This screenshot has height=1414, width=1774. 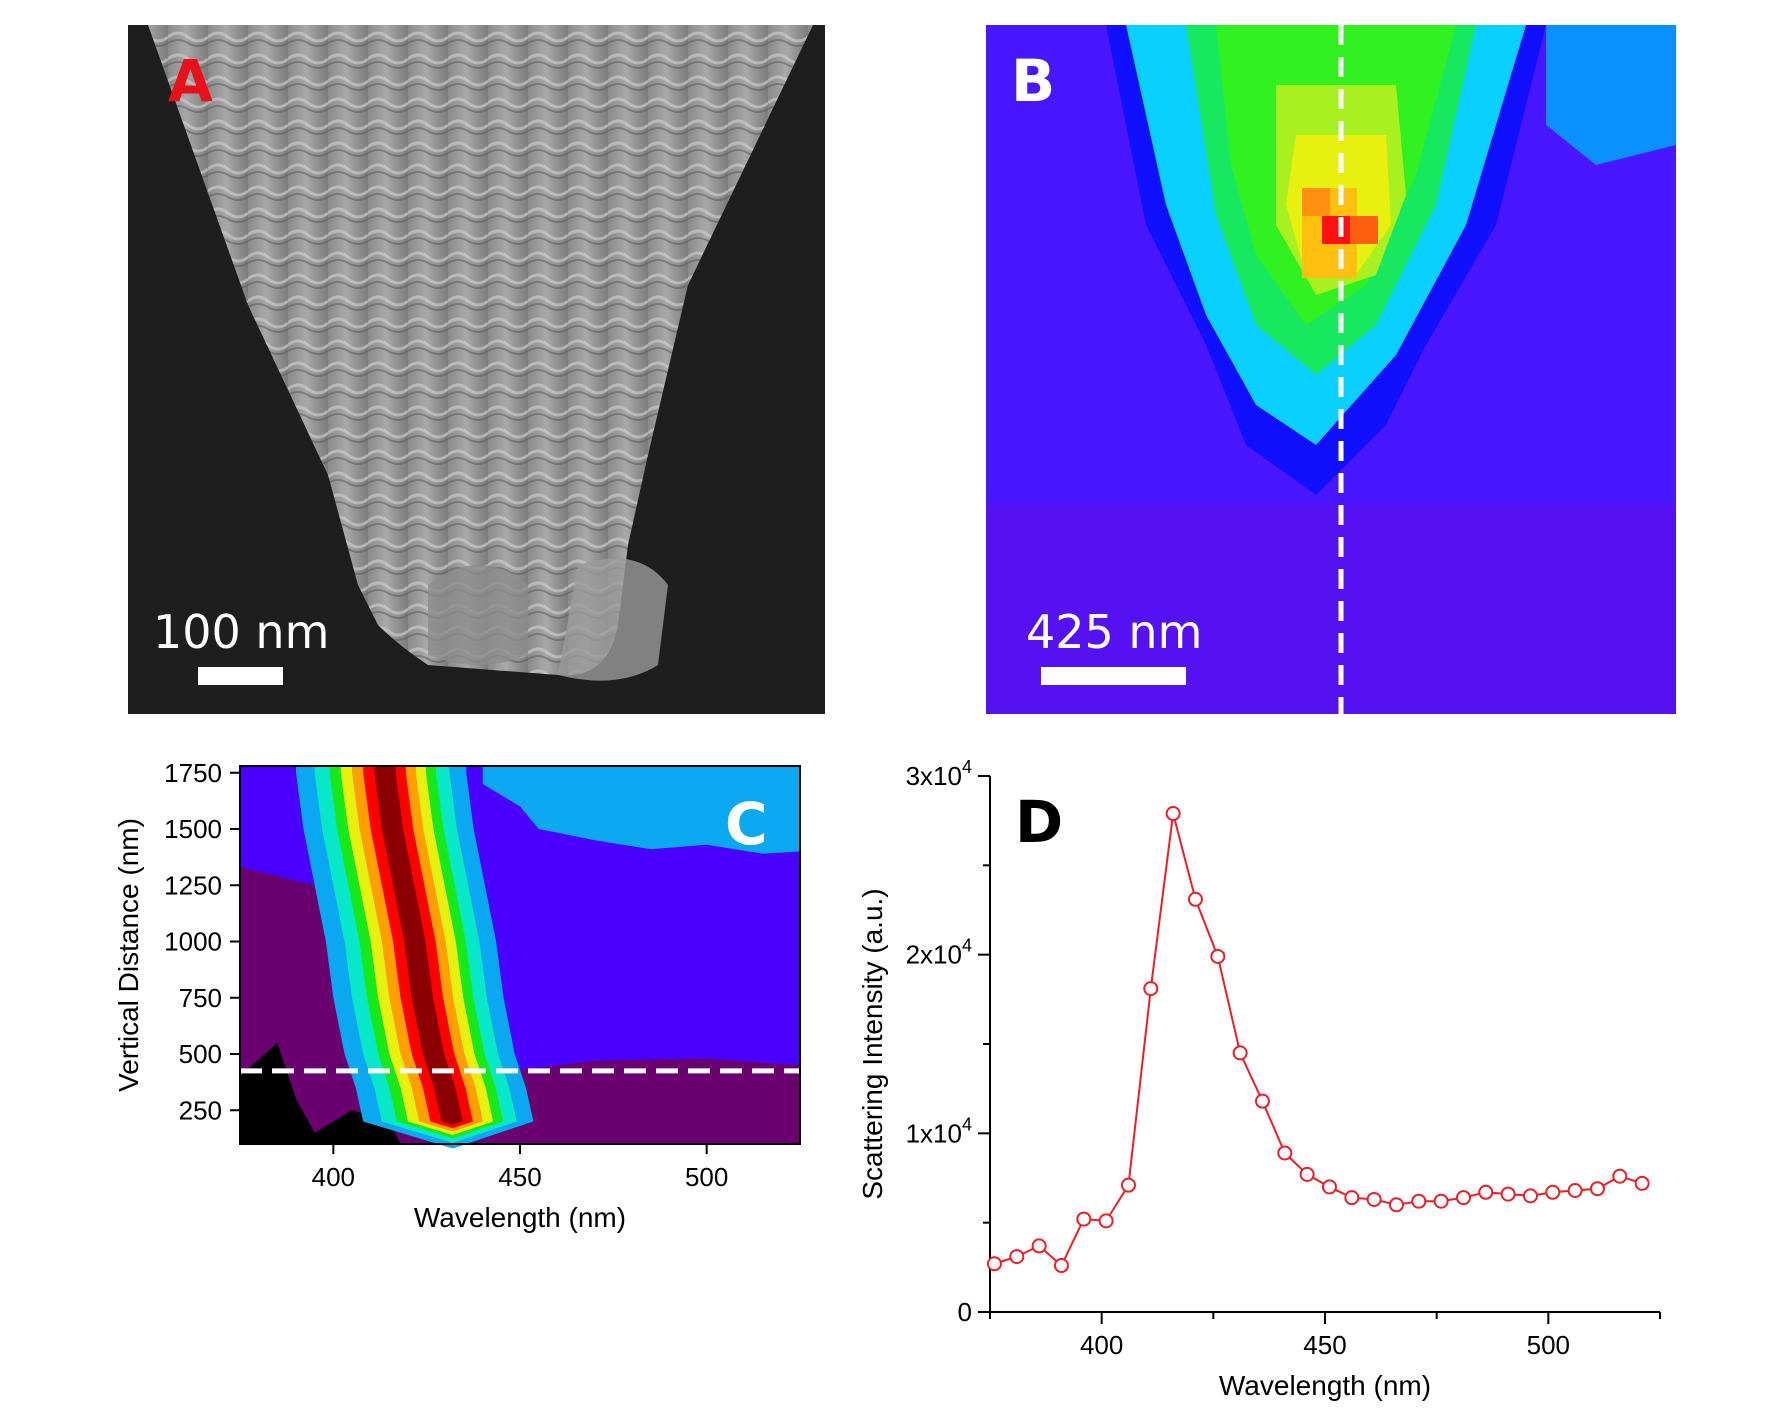 What do you see at coordinates (965, 1312) in the screenshot?
I see `y-tick-label: 0` at bounding box center [965, 1312].